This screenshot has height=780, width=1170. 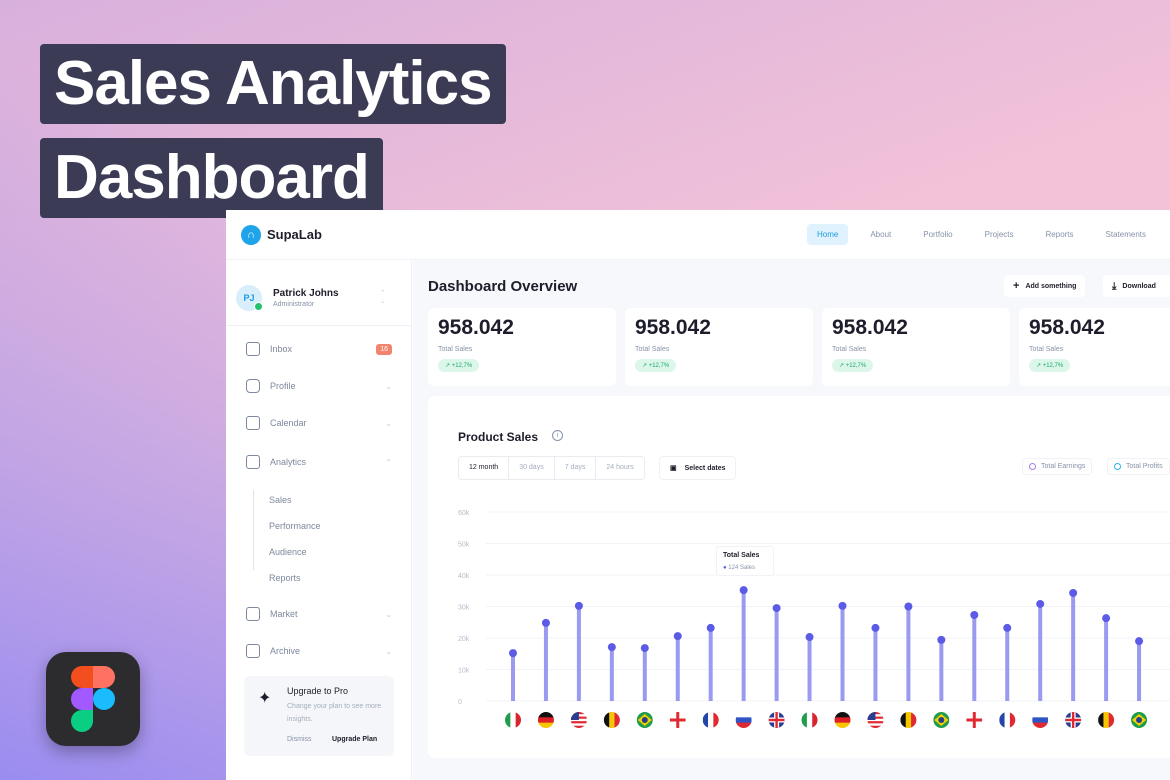 I want to click on user-name: Patrick Johns, so click(x=306, y=293).